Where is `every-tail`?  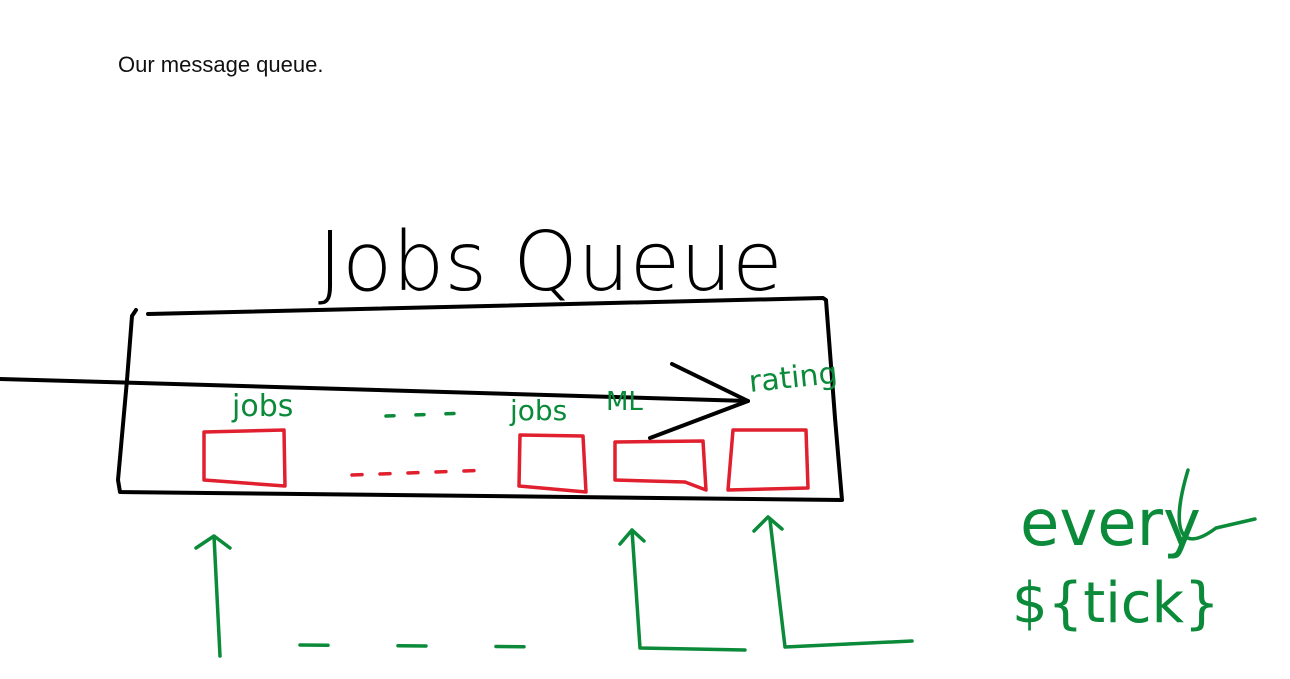 every-tail is located at coordinates (1217, 504).